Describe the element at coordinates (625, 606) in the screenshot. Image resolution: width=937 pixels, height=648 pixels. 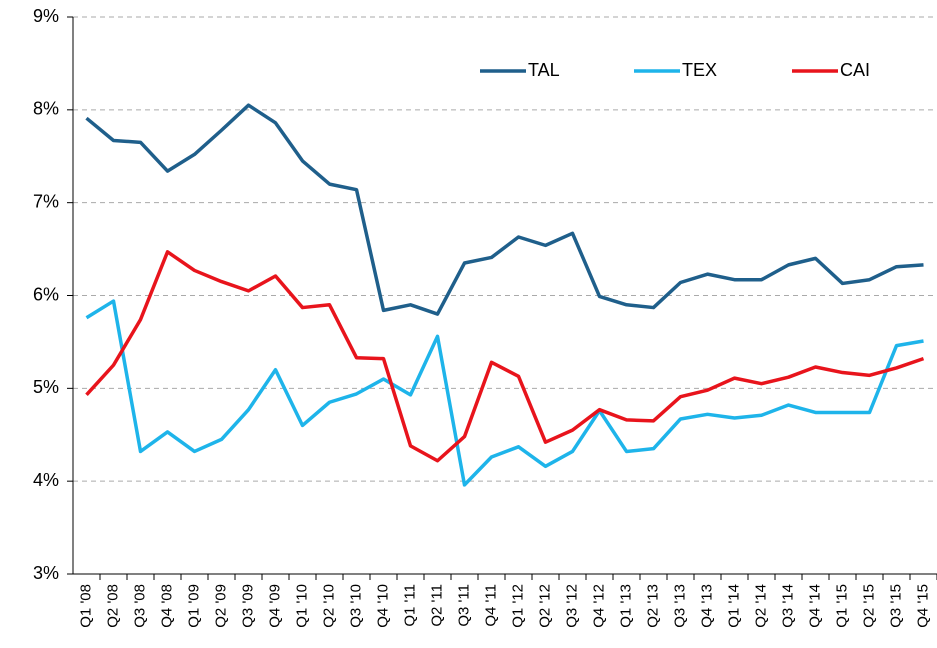
I see `x-tick-label: Q1 '13` at that location.